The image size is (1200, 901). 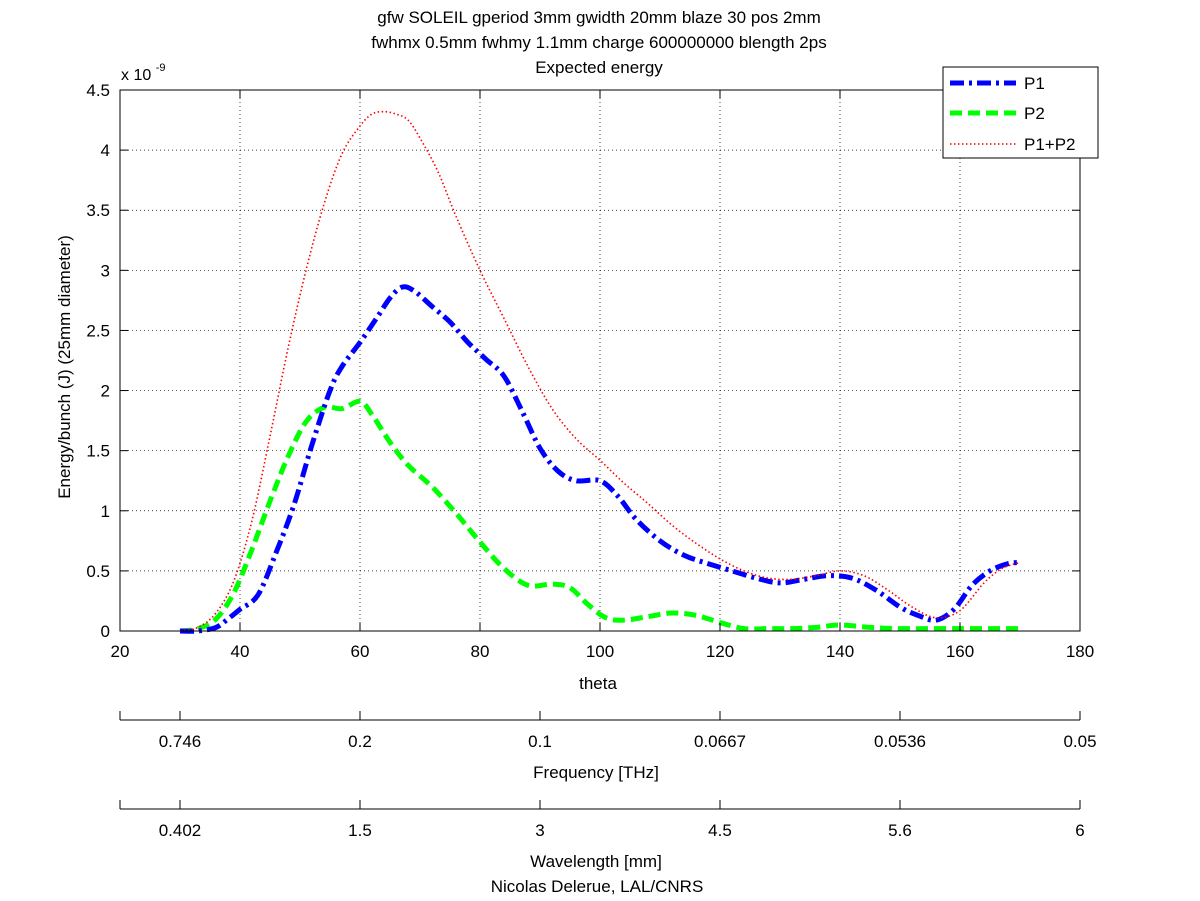 What do you see at coordinates (1080, 651) in the screenshot?
I see `x-tick-label: 180` at bounding box center [1080, 651].